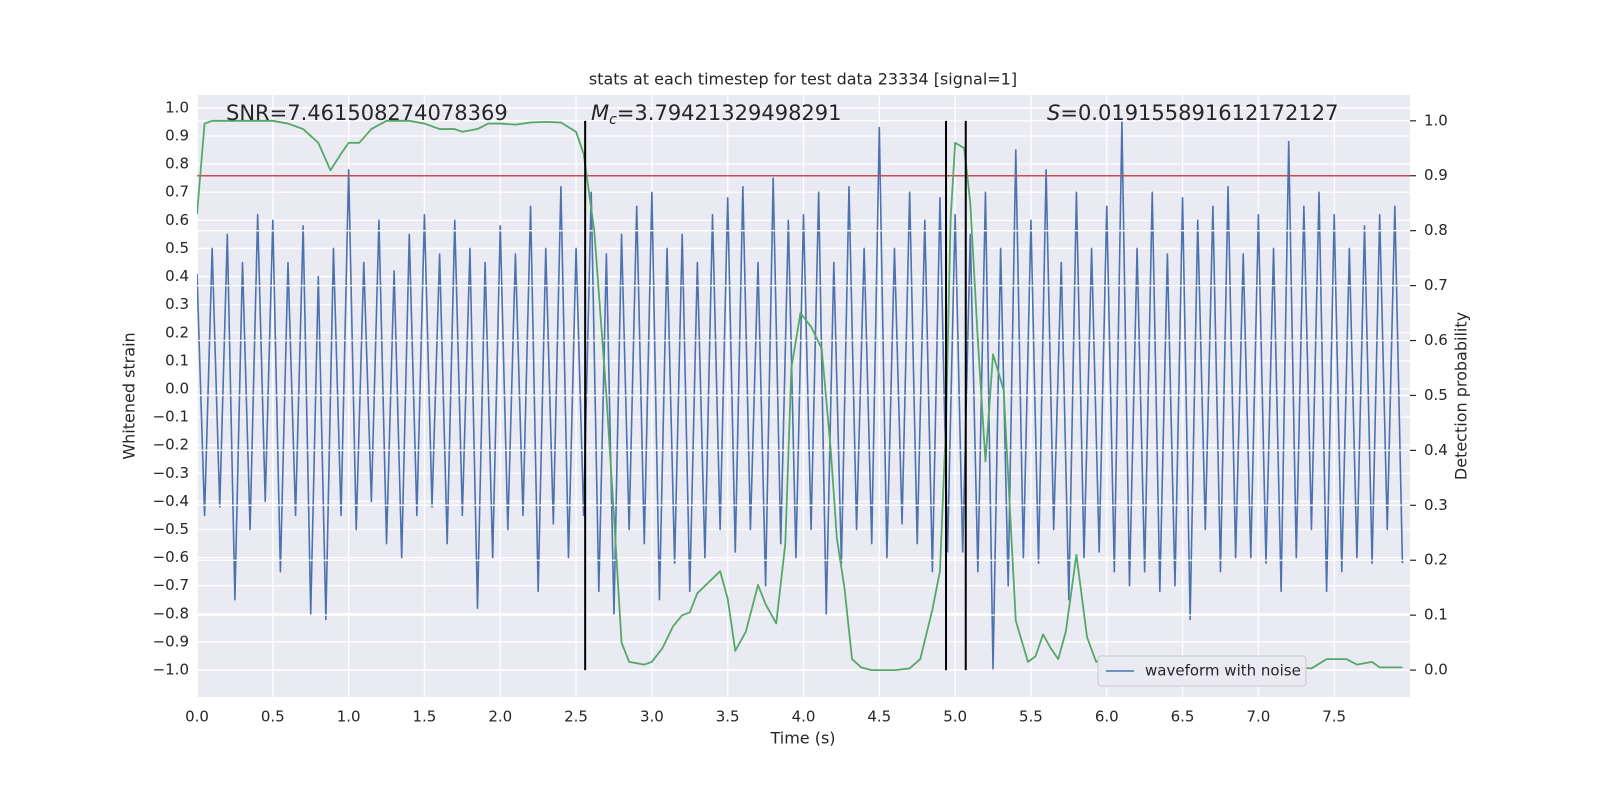 This screenshot has width=1600, height=800. What do you see at coordinates (177, 304) in the screenshot?
I see `y-tick-label: 0.3` at bounding box center [177, 304].